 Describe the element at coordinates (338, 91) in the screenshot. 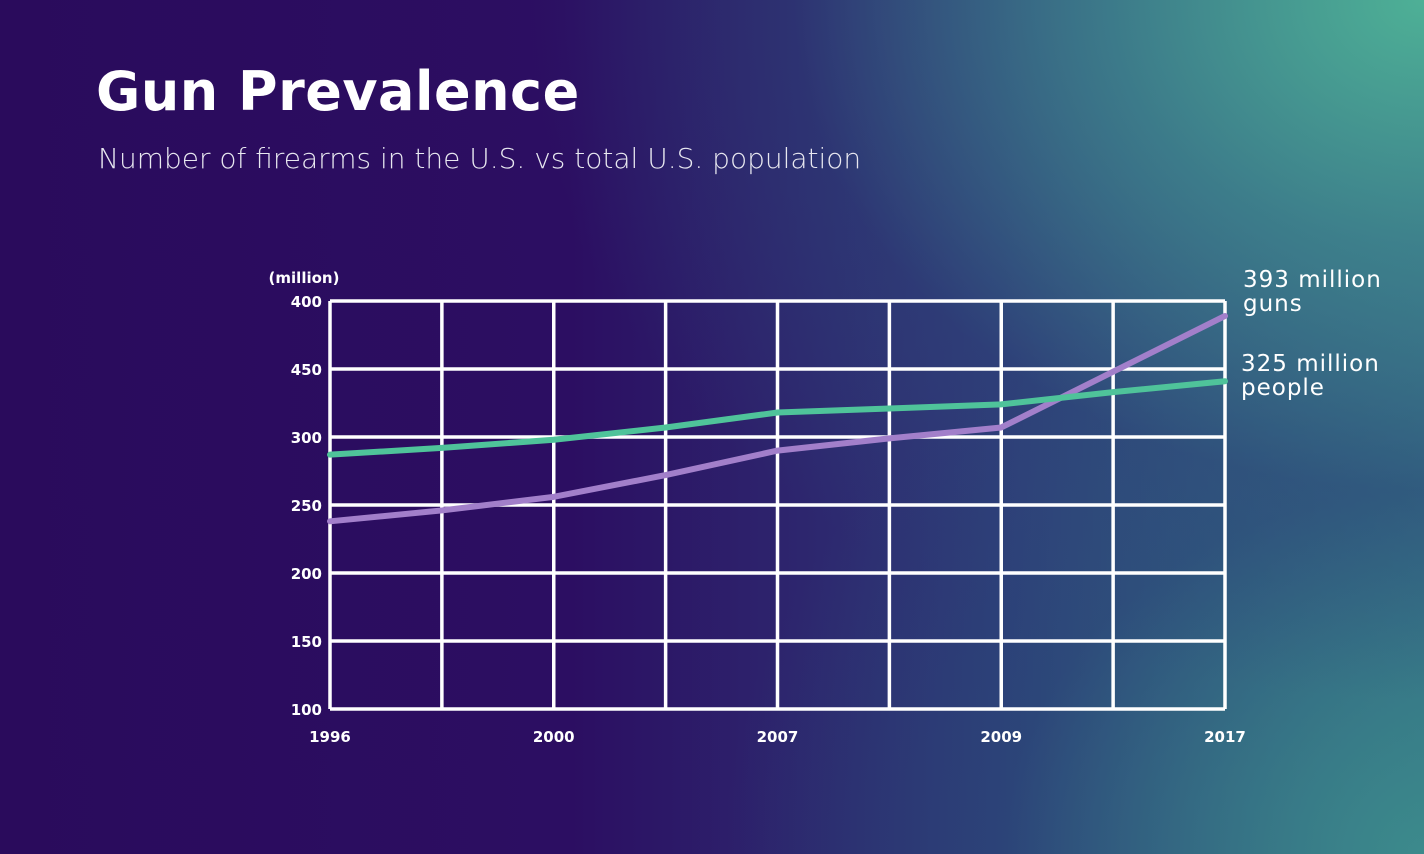

I see `chart-title: Gun Prevalence` at that location.